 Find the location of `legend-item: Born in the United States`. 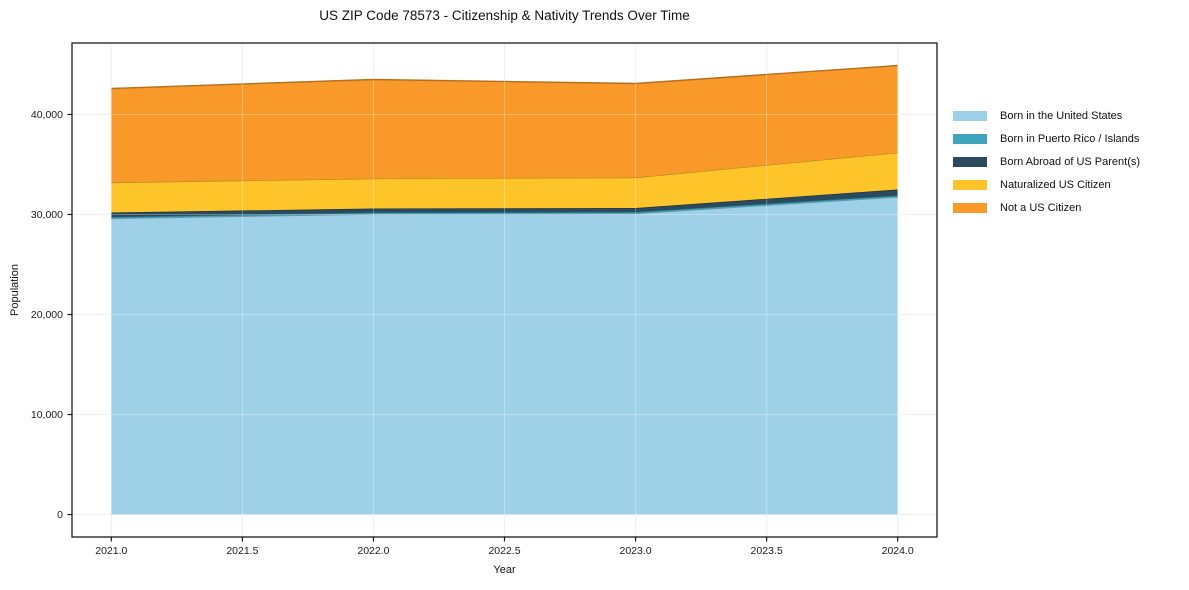

legend-item: Born in the United States is located at coordinates (1046, 115).